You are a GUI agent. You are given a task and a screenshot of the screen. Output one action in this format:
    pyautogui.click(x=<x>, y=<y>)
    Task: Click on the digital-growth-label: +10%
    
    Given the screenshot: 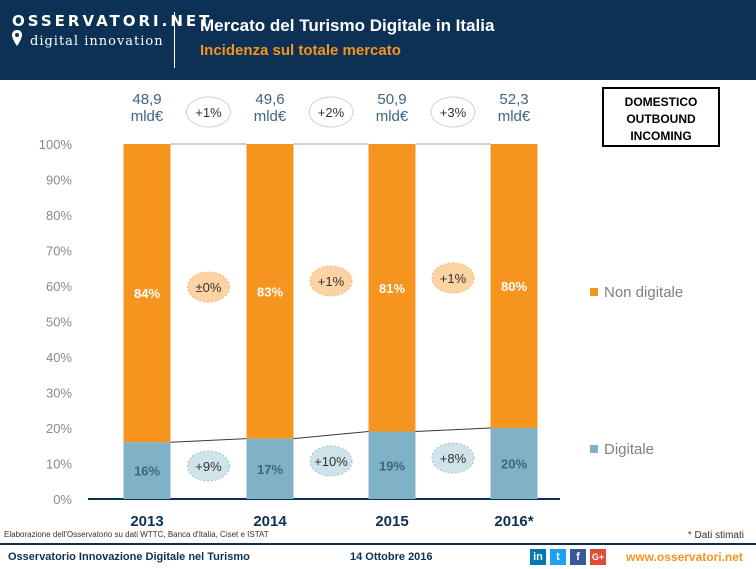 What is the action you would take?
    pyautogui.click(x=331, y=461)
    